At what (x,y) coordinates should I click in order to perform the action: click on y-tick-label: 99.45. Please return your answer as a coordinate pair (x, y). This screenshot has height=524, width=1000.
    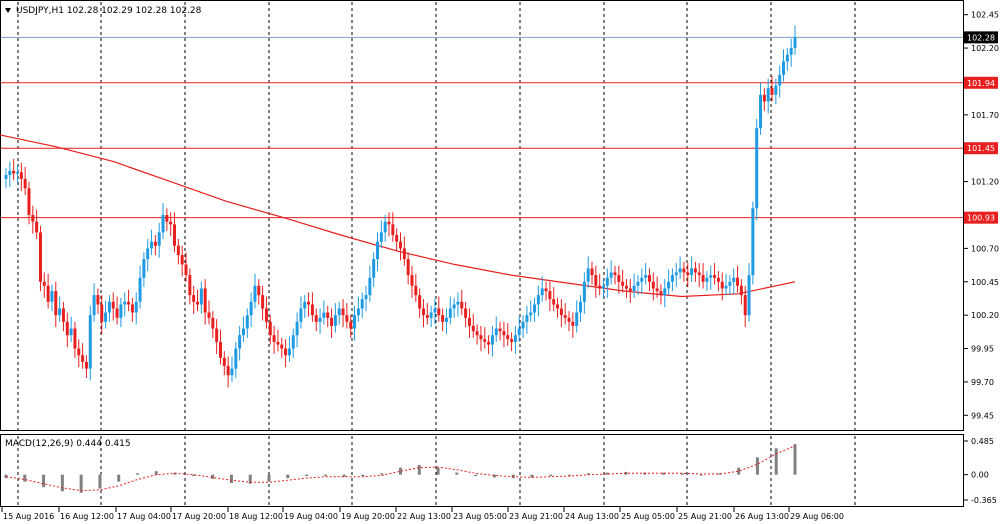
    Looking at the image, I should click on (982, 415).